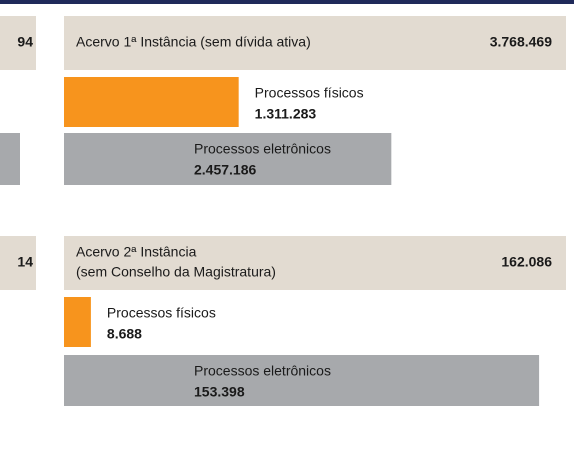  Describe the element at coordinates (286, 114) in the screenshot. I see `part-value: 1.311.283` at that location.